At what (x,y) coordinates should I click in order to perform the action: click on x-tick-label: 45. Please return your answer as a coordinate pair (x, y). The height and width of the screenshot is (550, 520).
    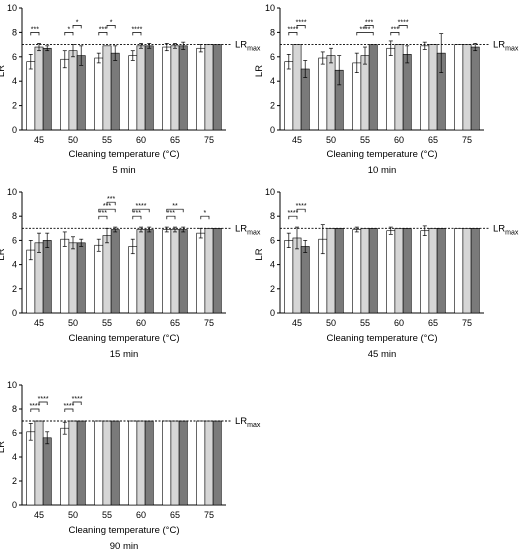
    Looking at the image, I should click on (39, 515).